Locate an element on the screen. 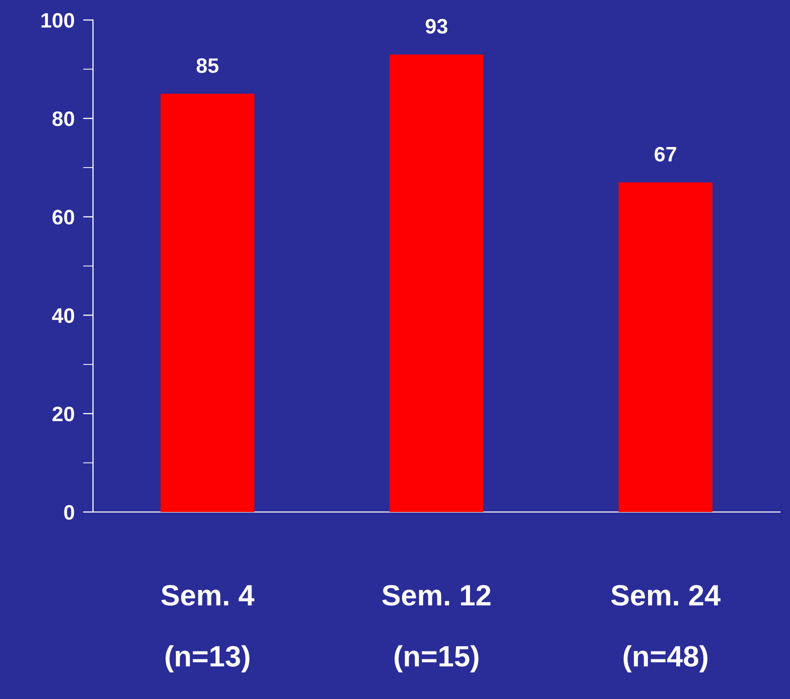  y-tick-label: 100 is located at coordinates (58, 20).